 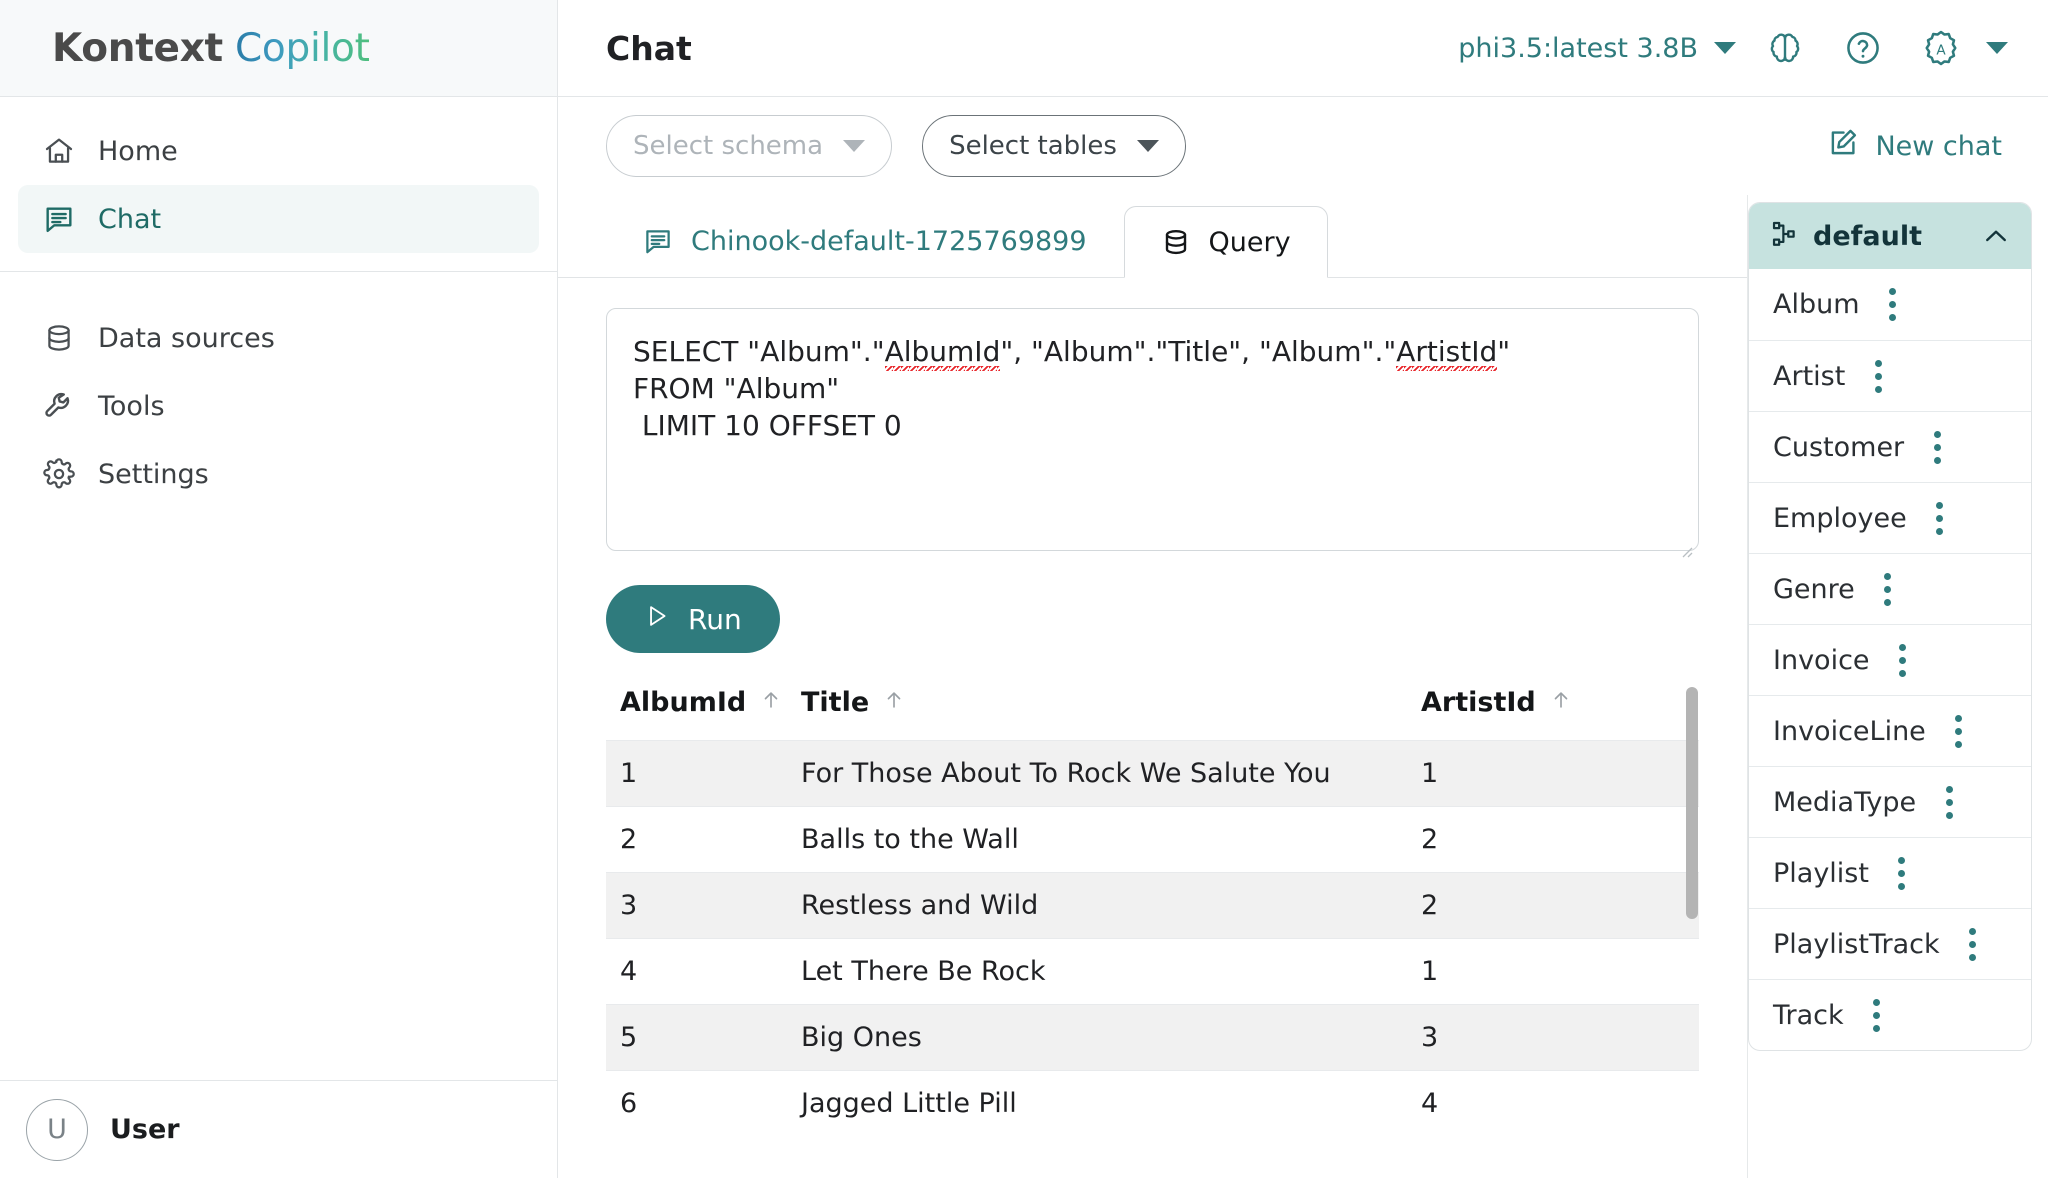 What do you see at coordinates (131, 406) in the screenshot?
I see `sidebar-item-tools-label: Tools` at bounding box center [131, 406].